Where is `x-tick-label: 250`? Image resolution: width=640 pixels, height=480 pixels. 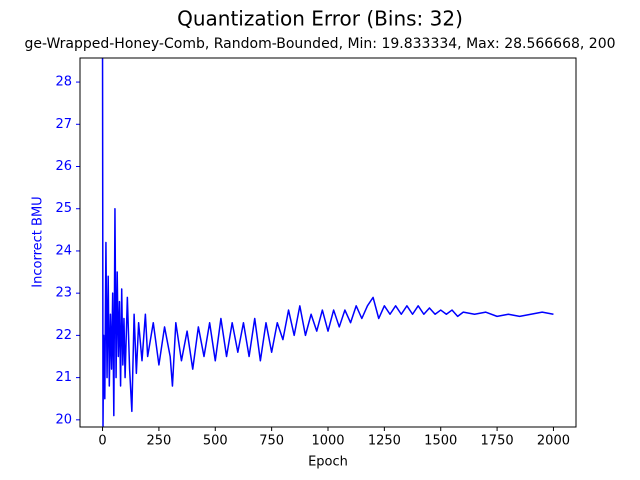
x-tick-label: 250 is located at coordinates (158, 441).